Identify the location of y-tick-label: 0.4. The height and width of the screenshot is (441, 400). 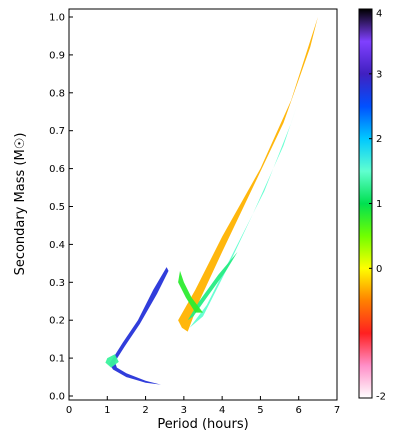
(57, 245).